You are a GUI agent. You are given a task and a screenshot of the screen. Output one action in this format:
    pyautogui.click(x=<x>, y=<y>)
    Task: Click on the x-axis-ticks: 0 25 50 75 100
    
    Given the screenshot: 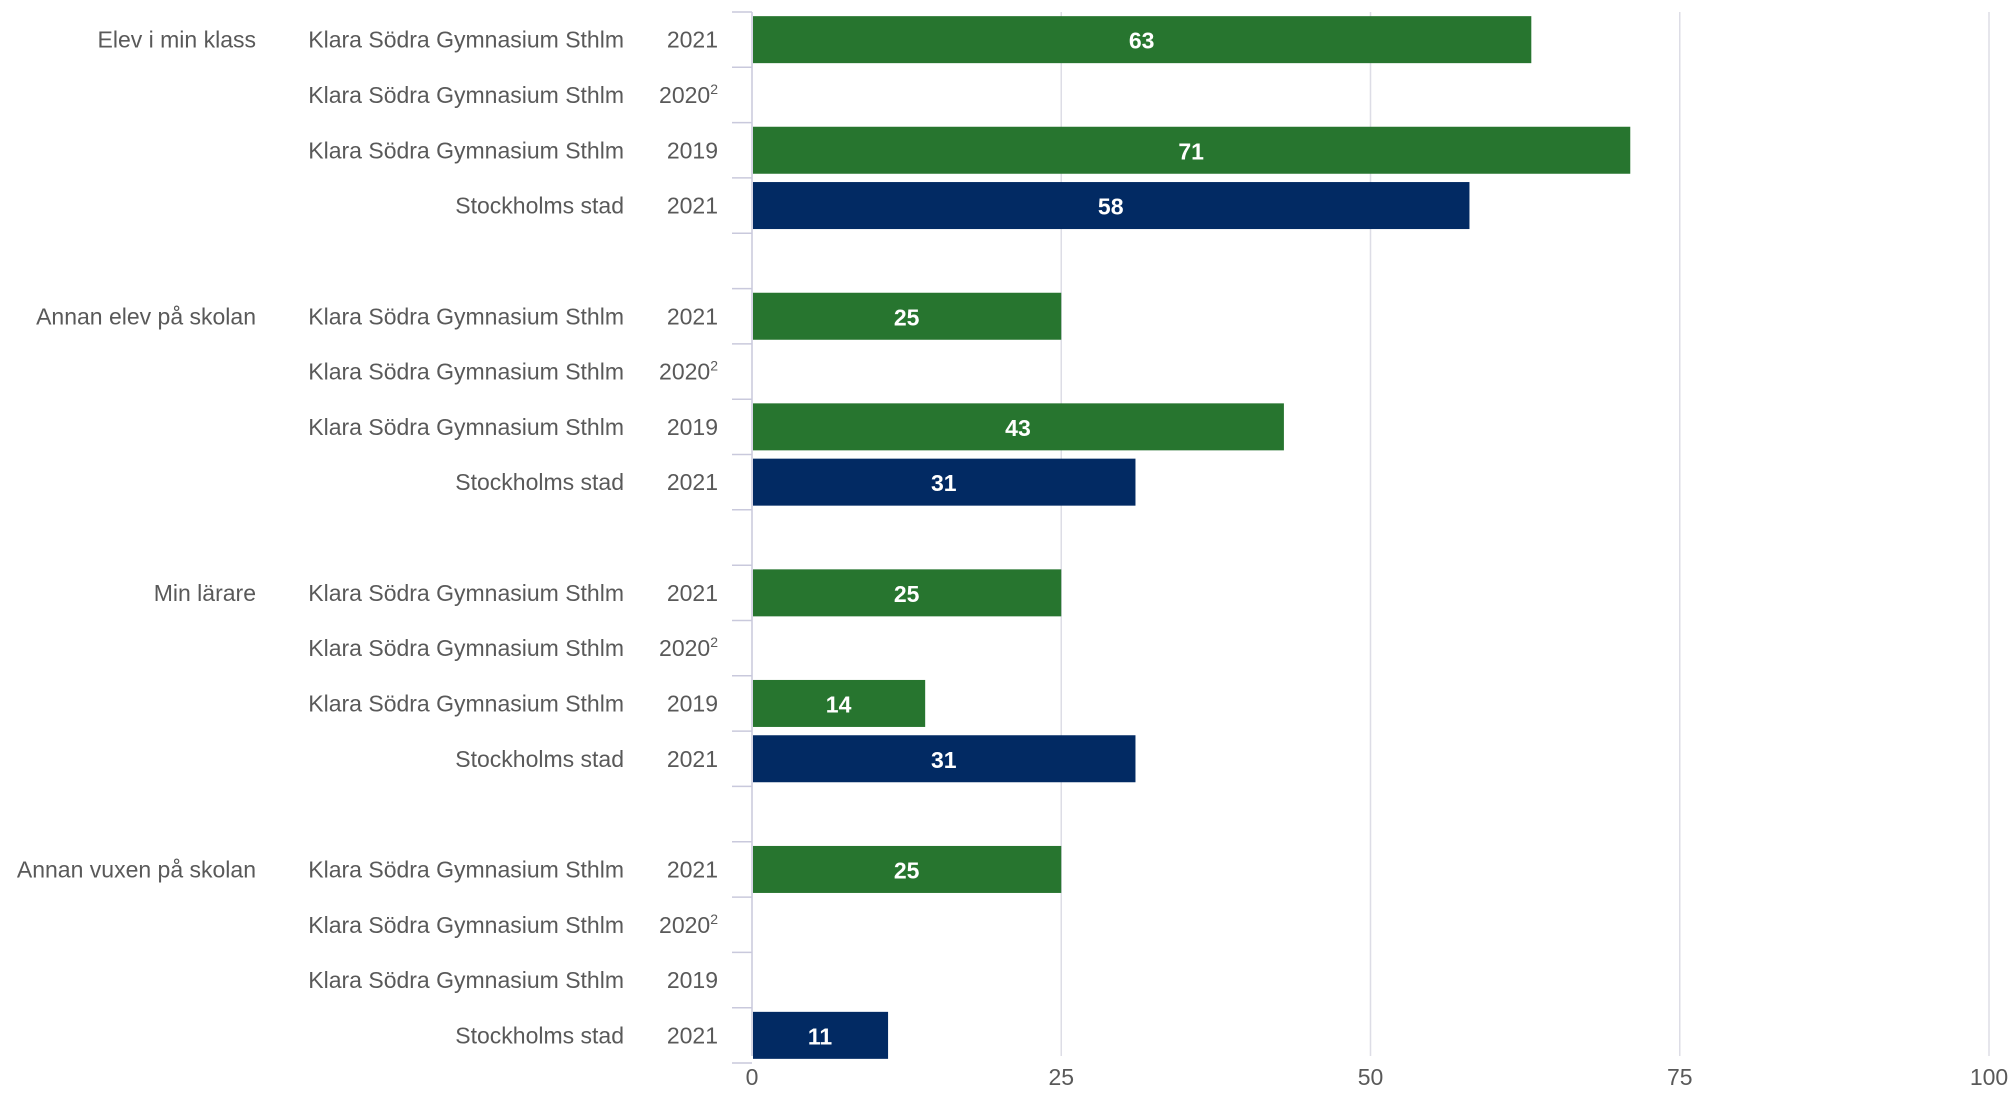 What is the action you would take?
    pyautogui.click(x=1377, y=1077)
    